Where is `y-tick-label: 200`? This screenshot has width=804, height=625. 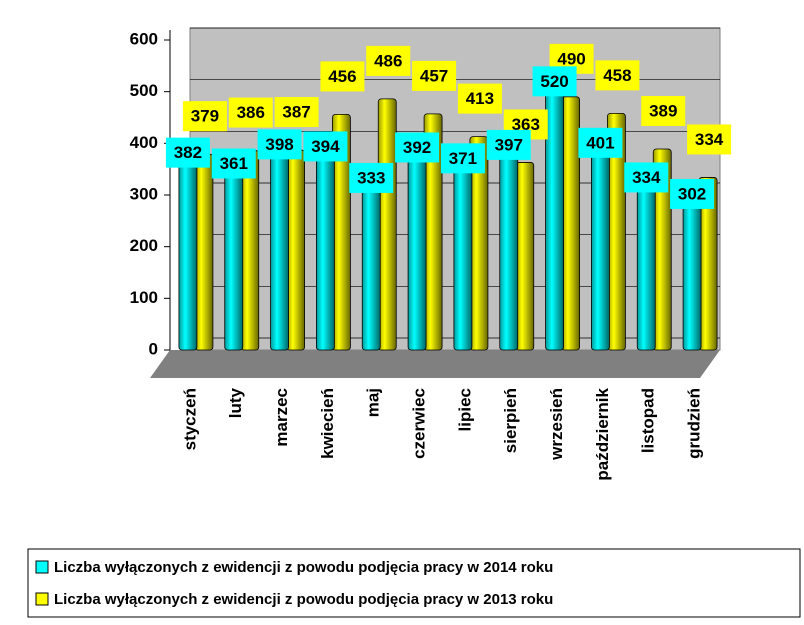
y-tick-label: 200 is located at coordinates (144, 245).